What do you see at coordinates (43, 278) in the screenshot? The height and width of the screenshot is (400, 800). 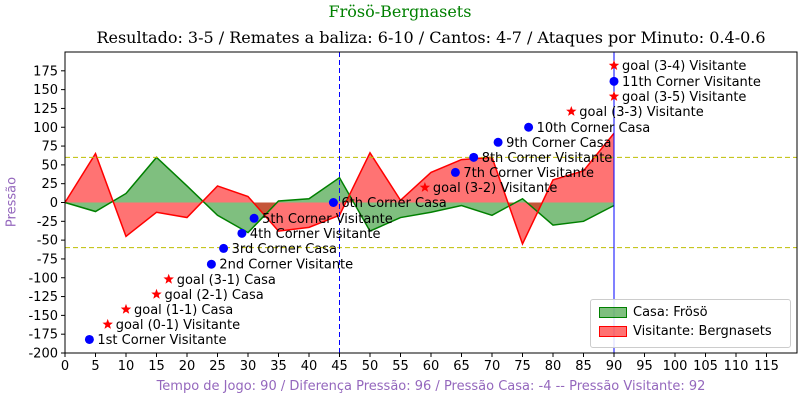 I see `y-tick-label: -100` at bounding box center [43, 278].